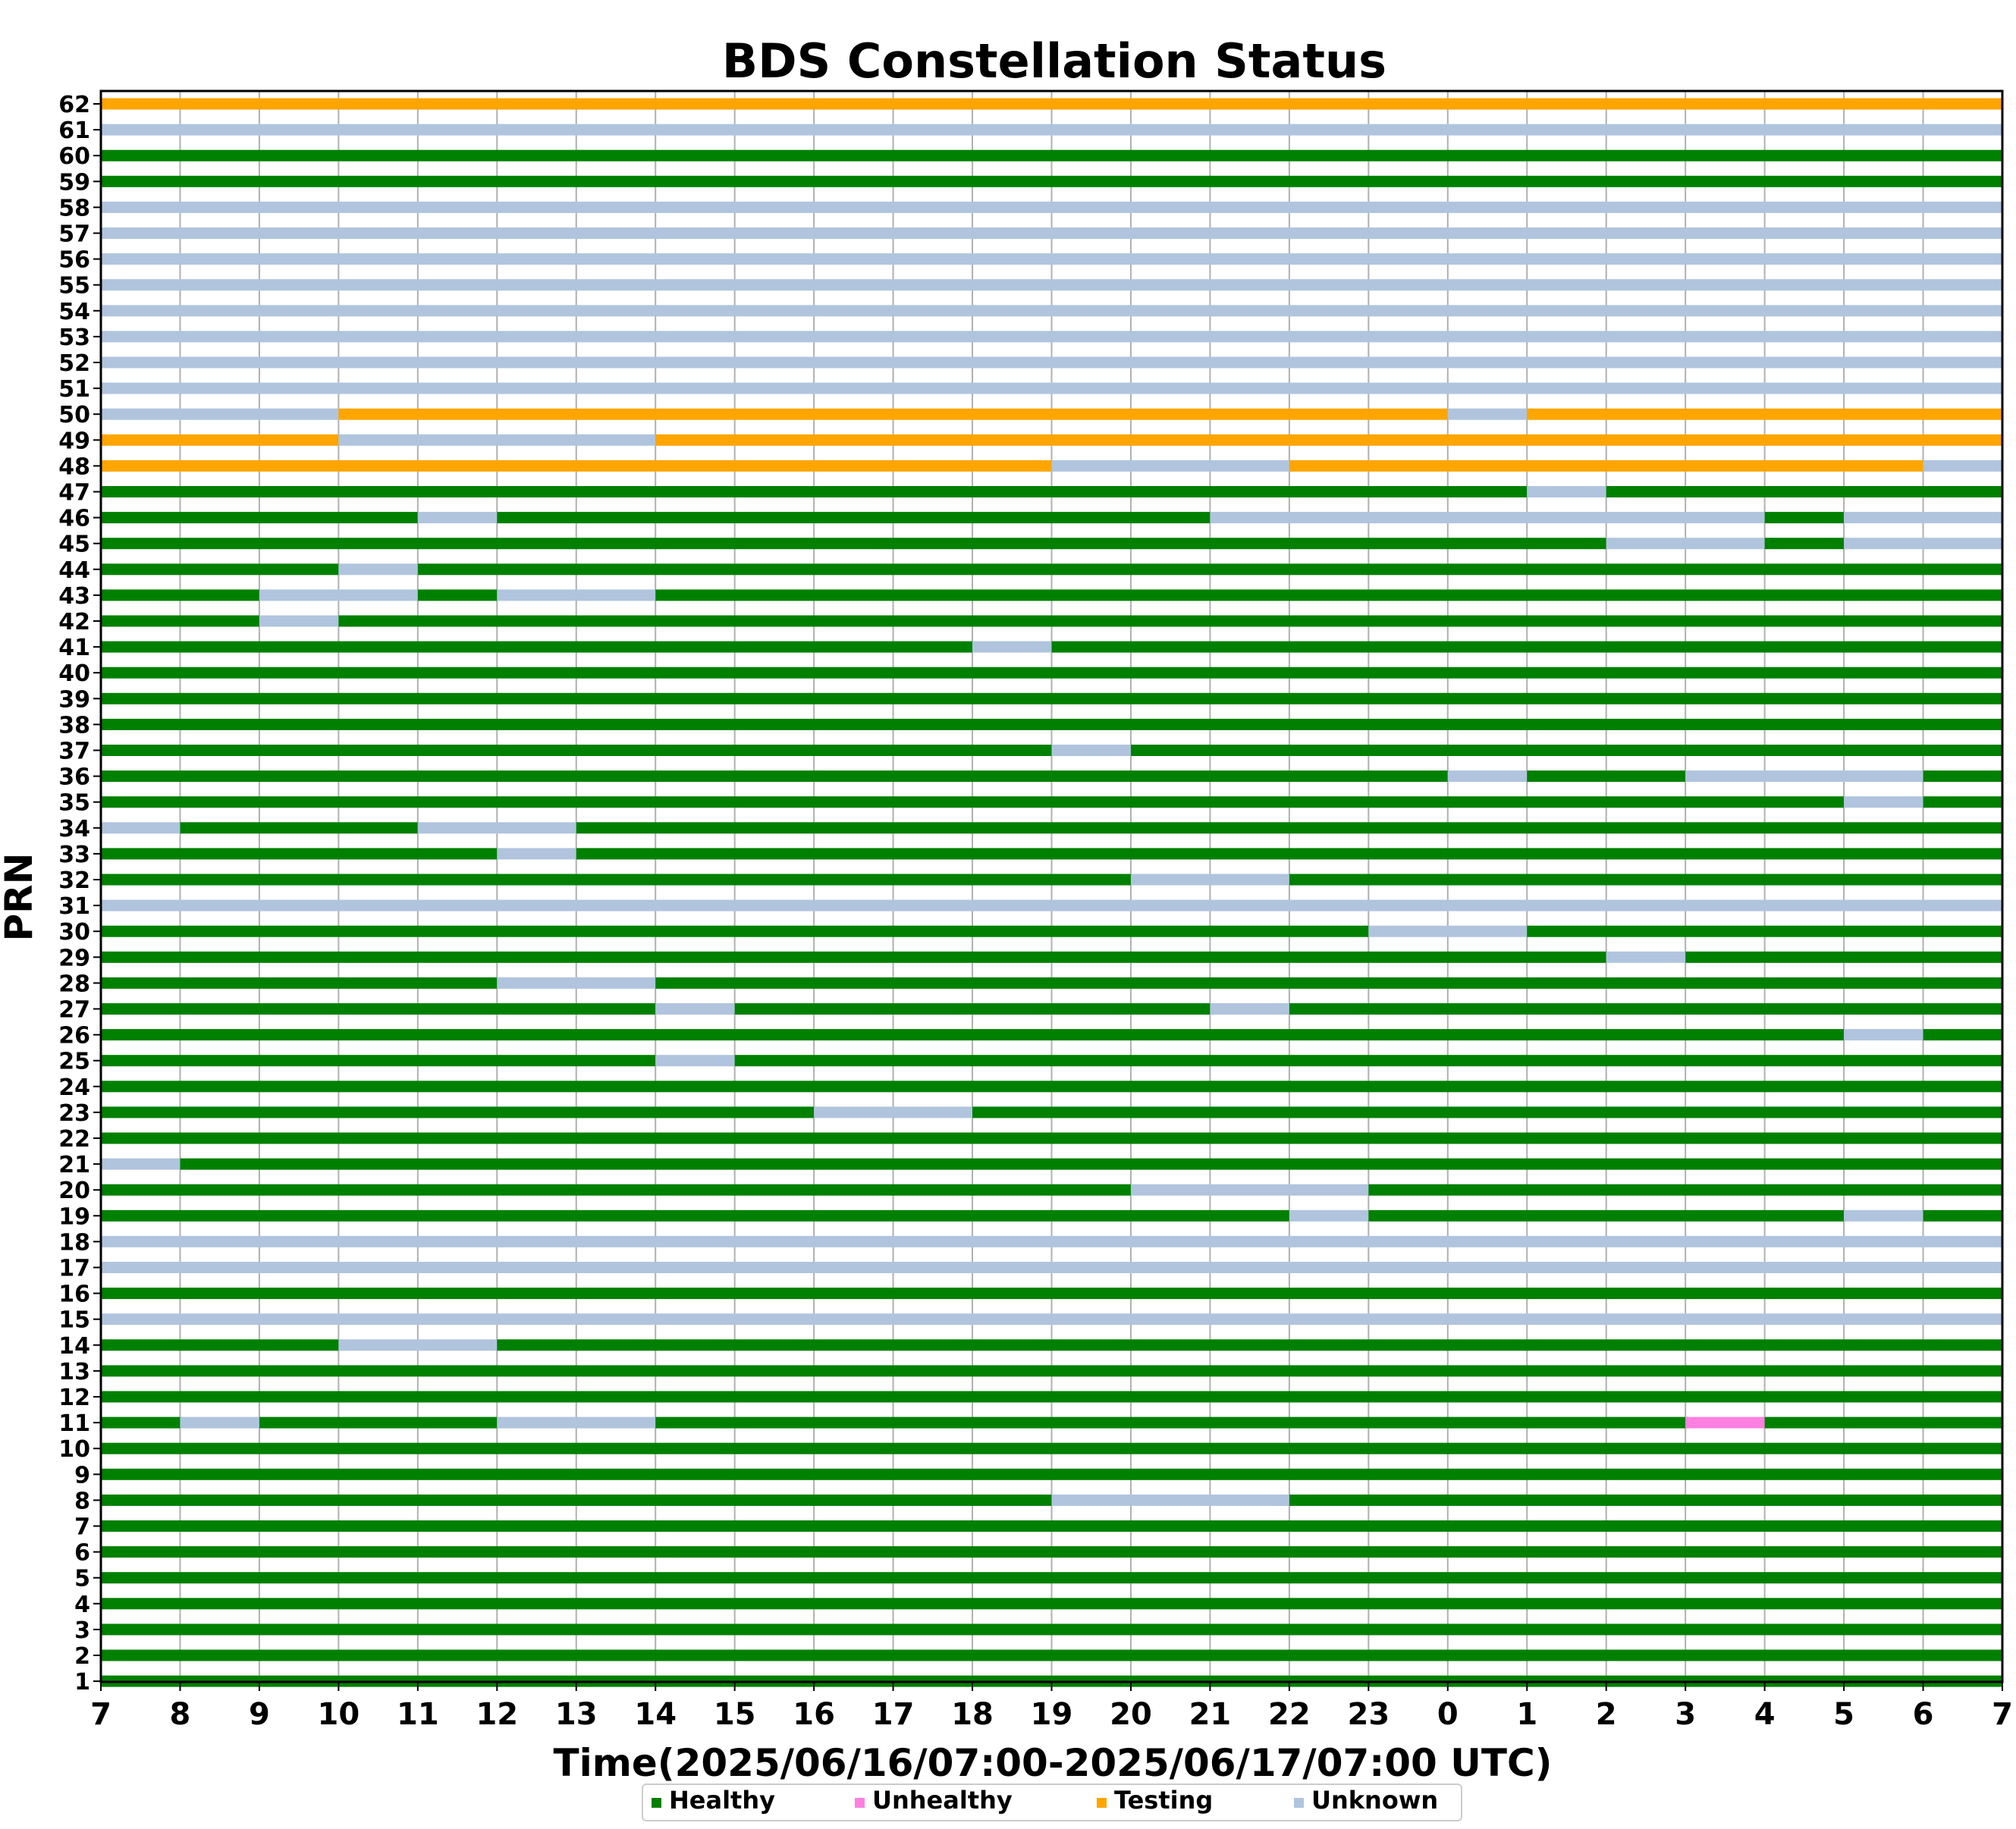 Image resolution: width=2016 pixels, height=1829 pixels. Describe the element at coordinates (74, 596) in the screenshot. I see `y-tick-label-prn: 43` at that location.